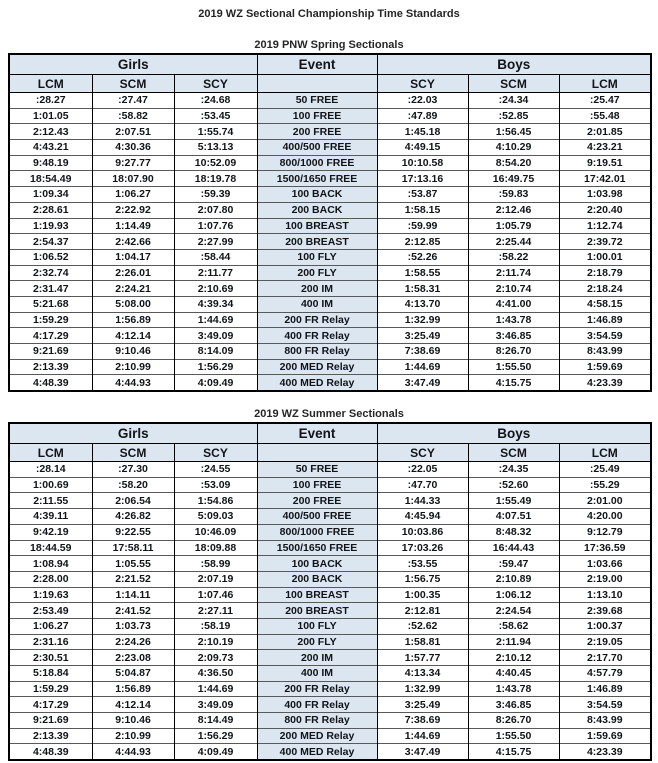 This screenshot has height=763, width=658. Describe the element at coordinates (605, 147) in the screenshot. I see `time-cell: 4:23.21` at that location.